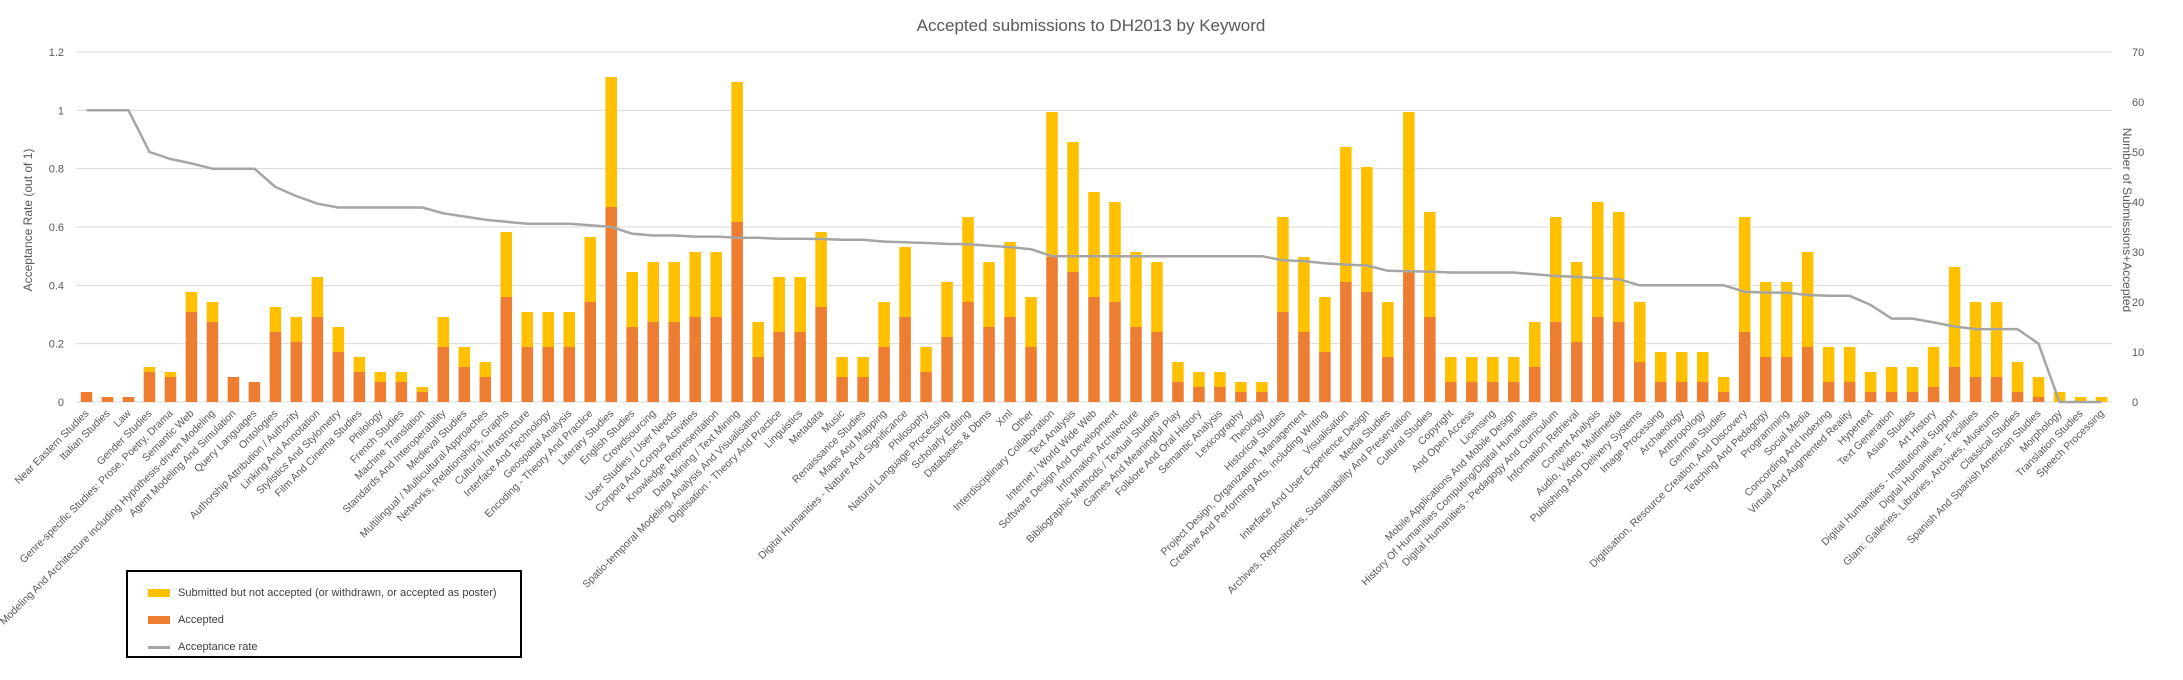 The width and height of the screenshot is (2183, 680). What do you see at coordinates (56, 170) in the screenshot?
I see `y-tick-label: 0.8` at bounding box center [56, 170].